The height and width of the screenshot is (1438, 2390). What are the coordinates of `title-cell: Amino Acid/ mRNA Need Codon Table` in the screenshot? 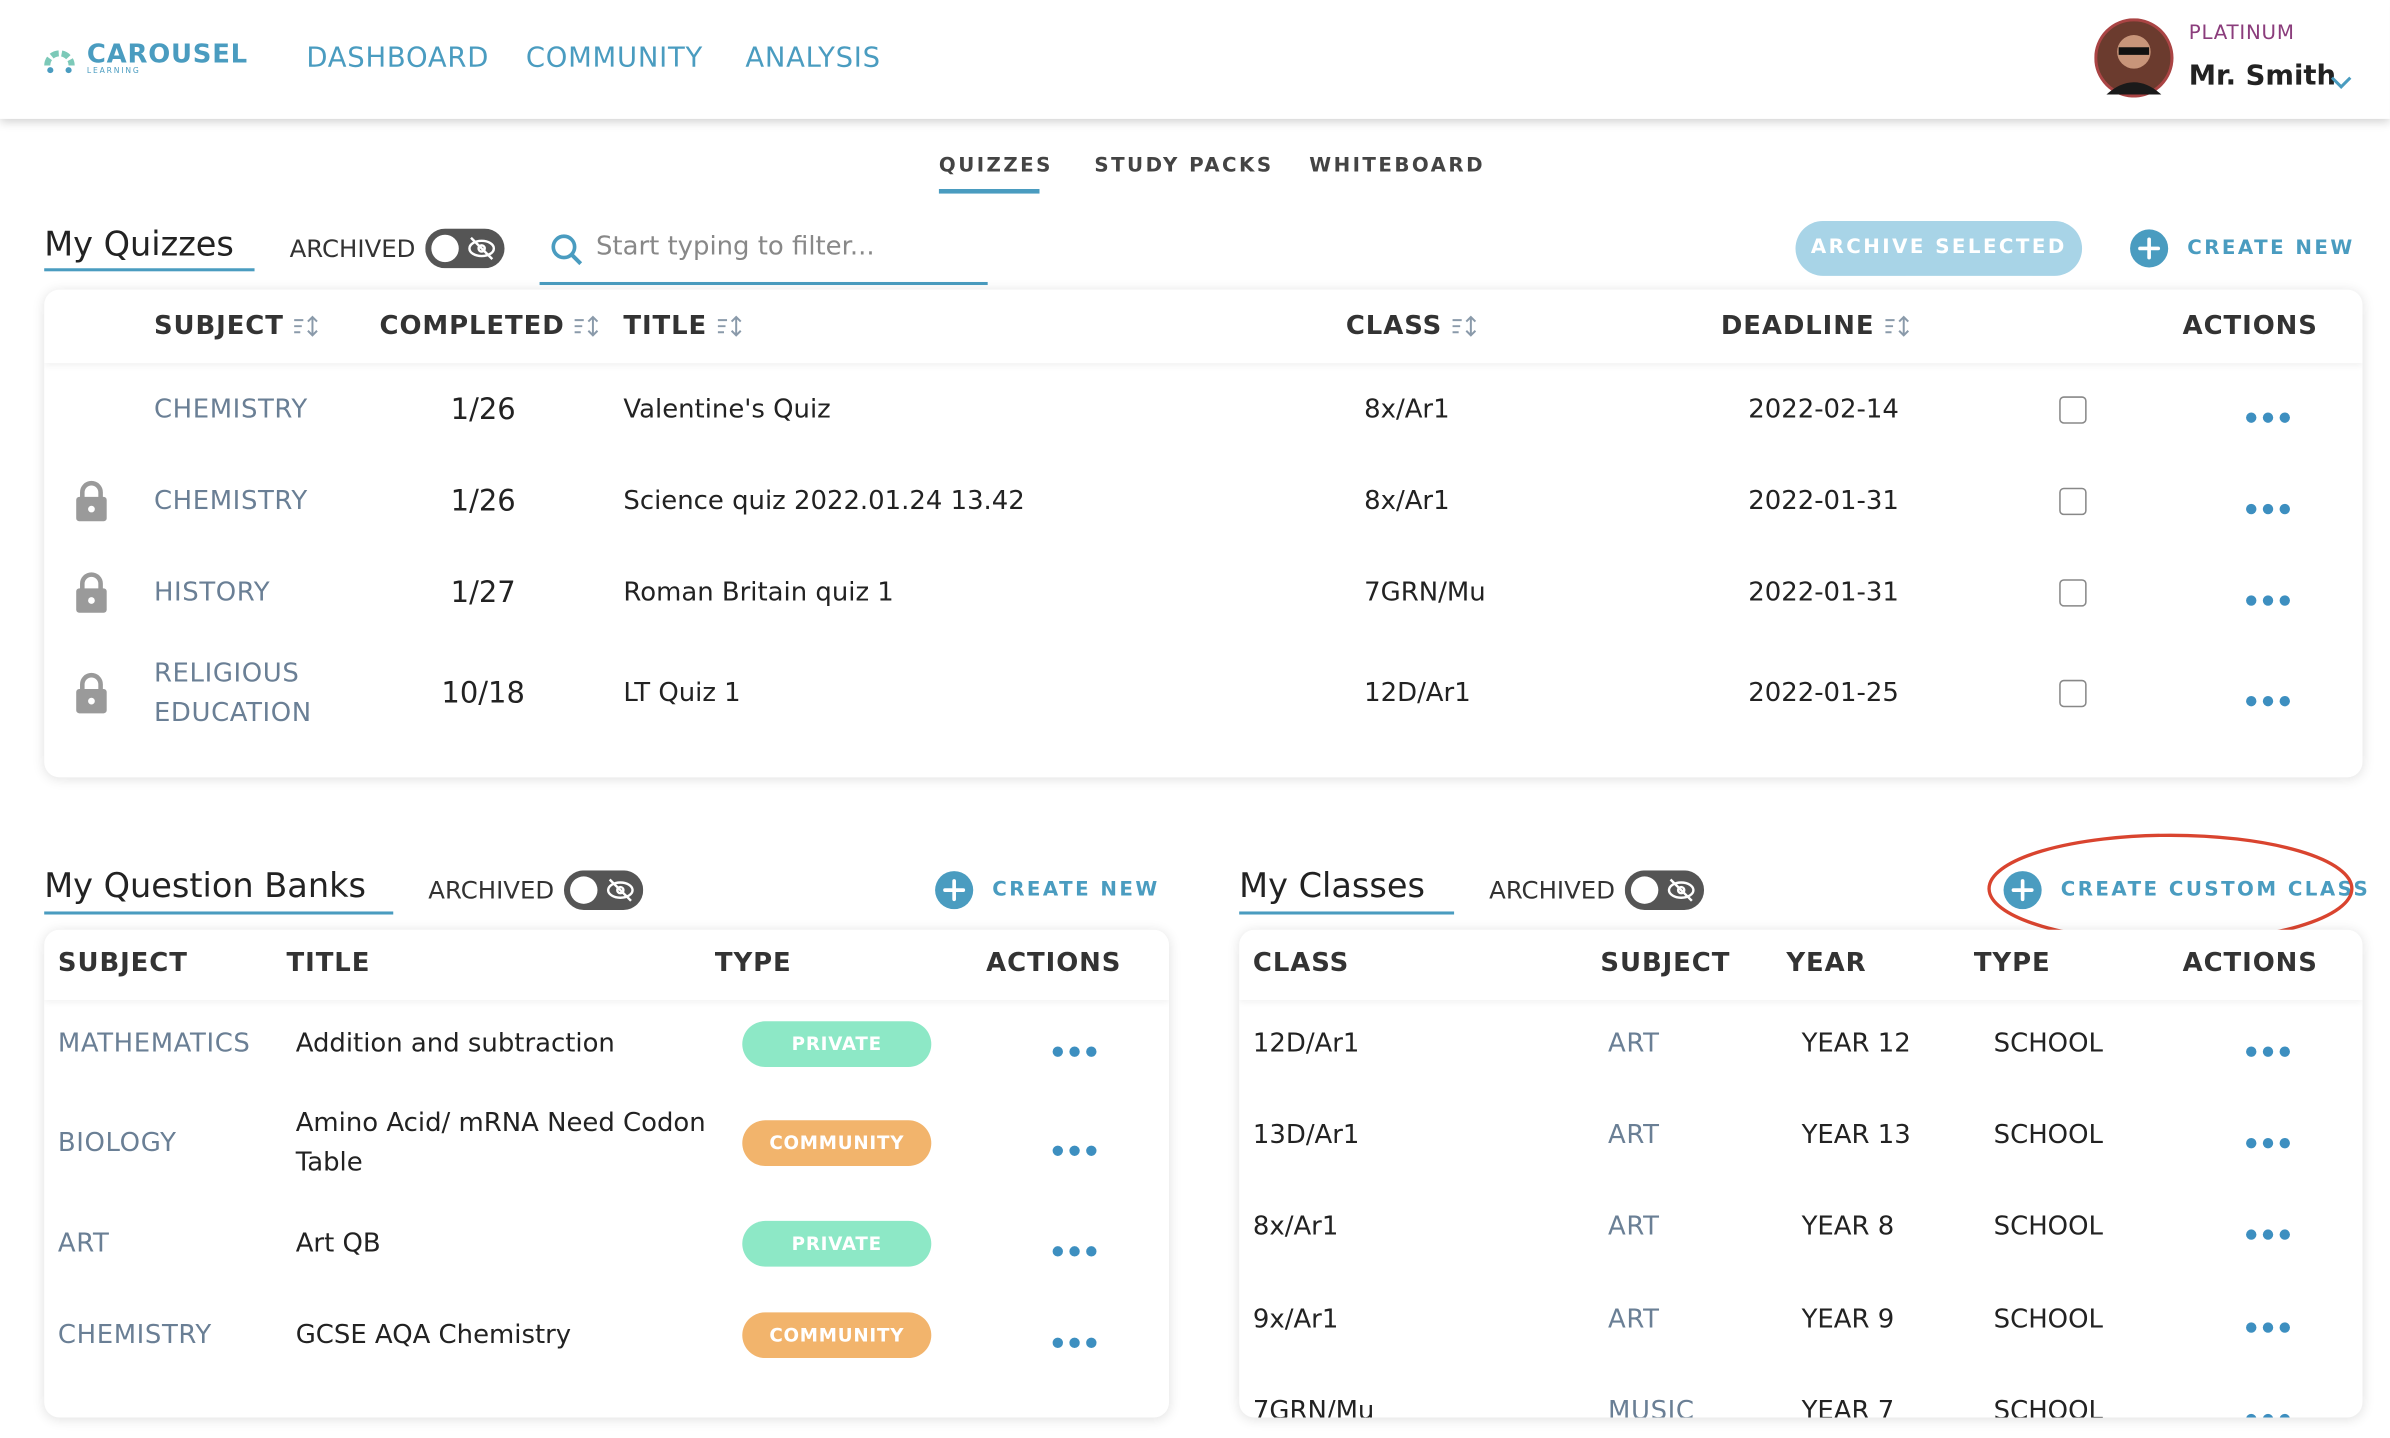 It's located at (505, 1143).